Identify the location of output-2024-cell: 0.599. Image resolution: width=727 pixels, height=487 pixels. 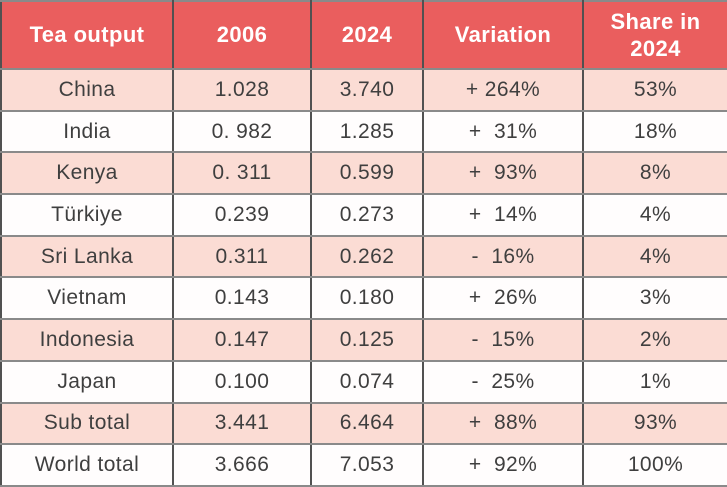
(367, 173).